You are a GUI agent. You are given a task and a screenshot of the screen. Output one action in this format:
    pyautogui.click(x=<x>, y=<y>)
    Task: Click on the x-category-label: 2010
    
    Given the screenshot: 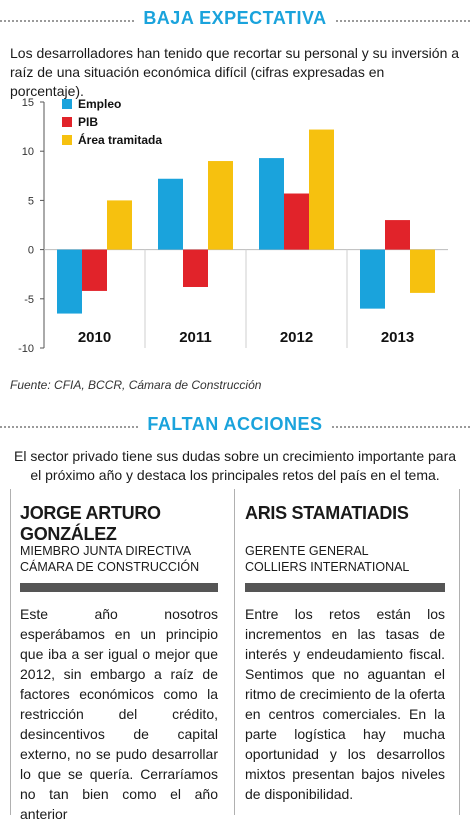 What is the action you would take?
    pyautogui.click(x=94, y=337)
    